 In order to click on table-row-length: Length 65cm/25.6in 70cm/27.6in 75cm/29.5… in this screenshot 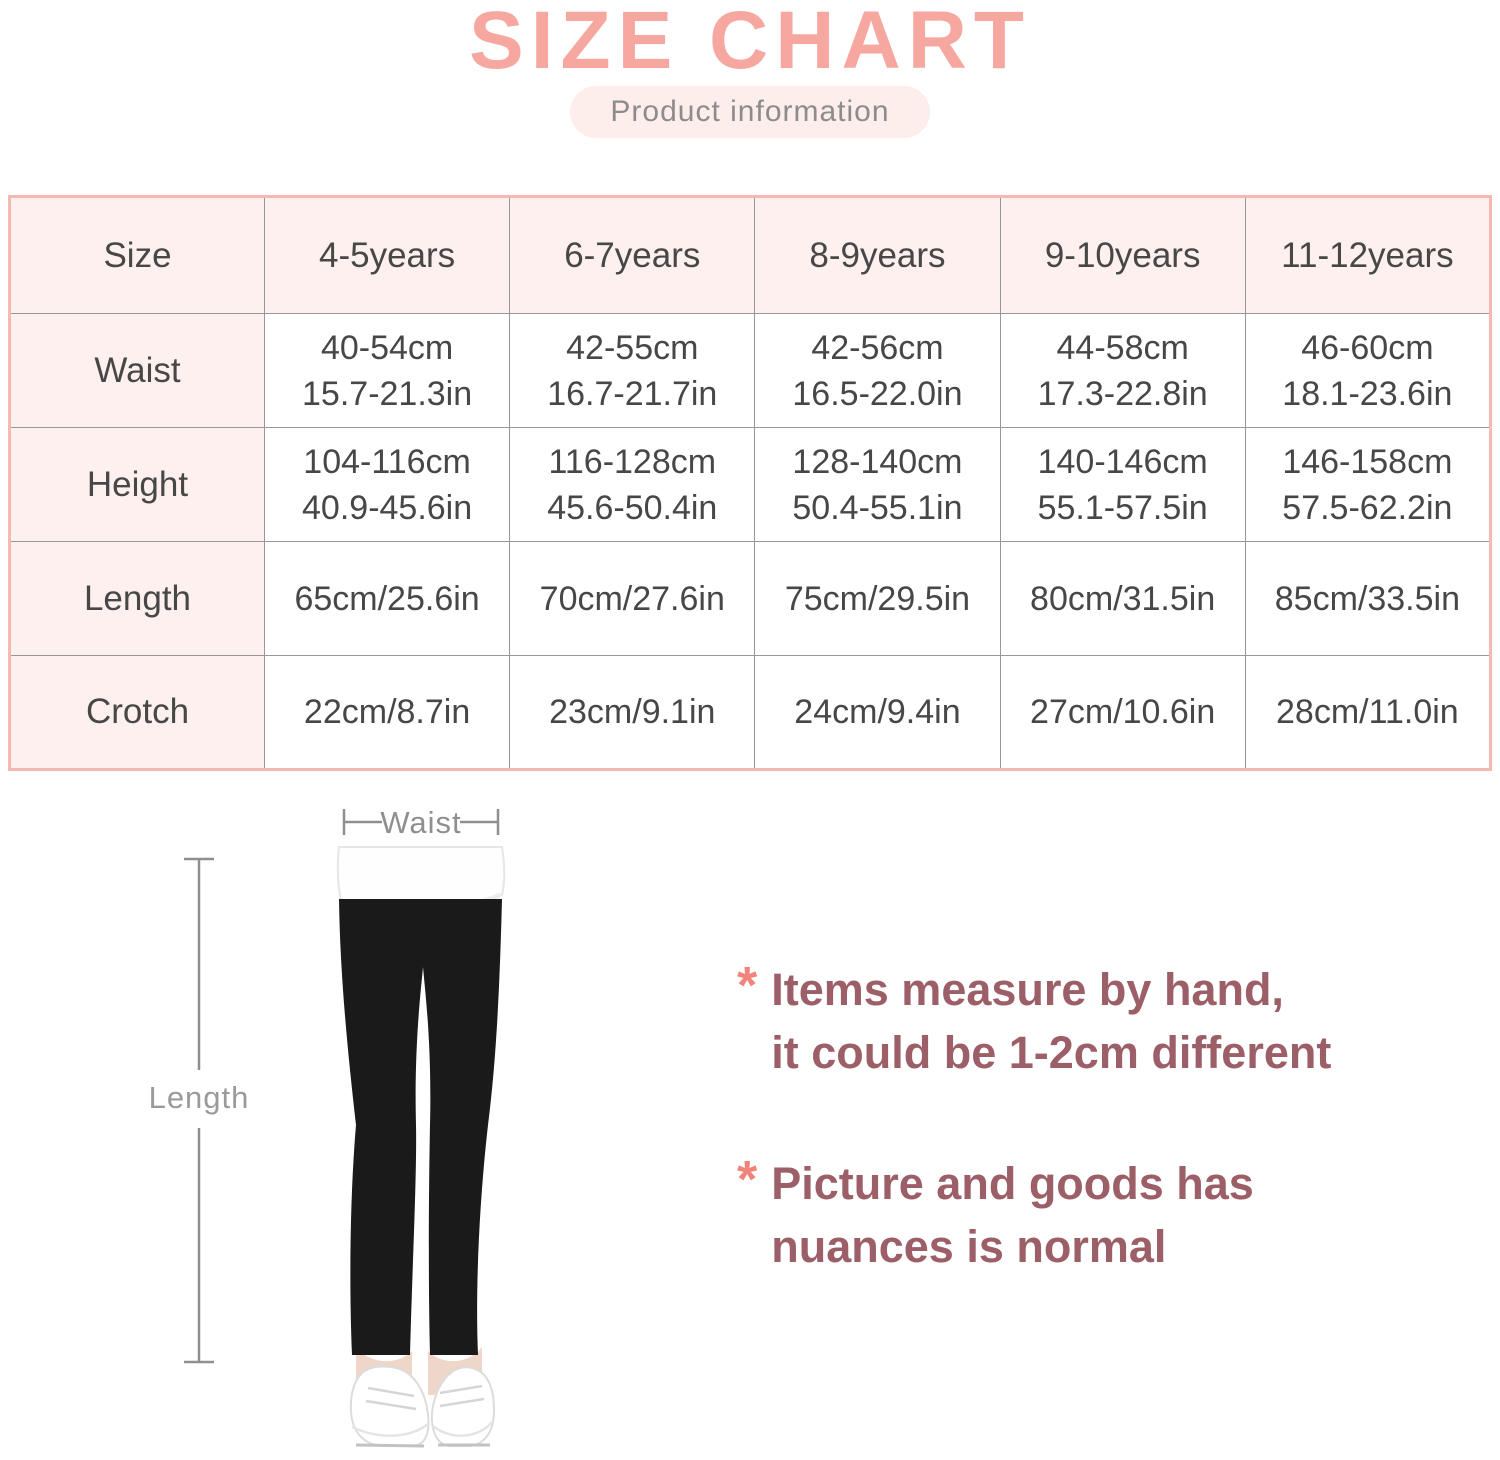, I will do `click(750, 598)`.